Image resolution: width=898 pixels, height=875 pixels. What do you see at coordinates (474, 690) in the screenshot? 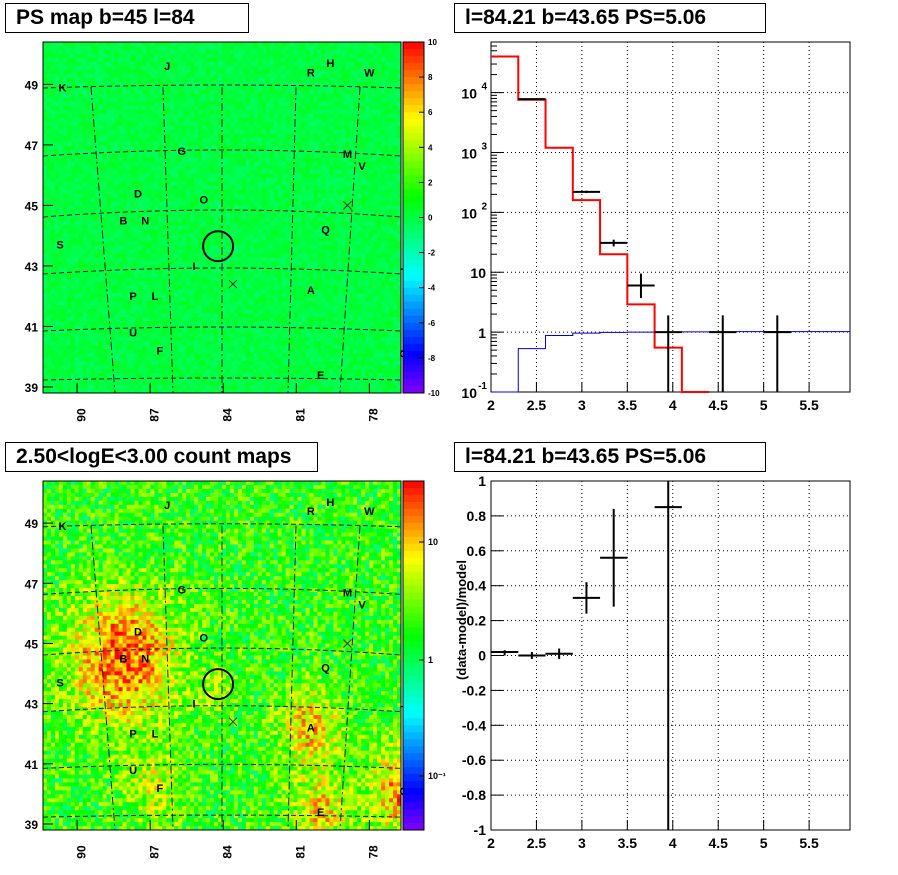
I see `y-tick-label: -0.2` at bounding box center [474, 690].